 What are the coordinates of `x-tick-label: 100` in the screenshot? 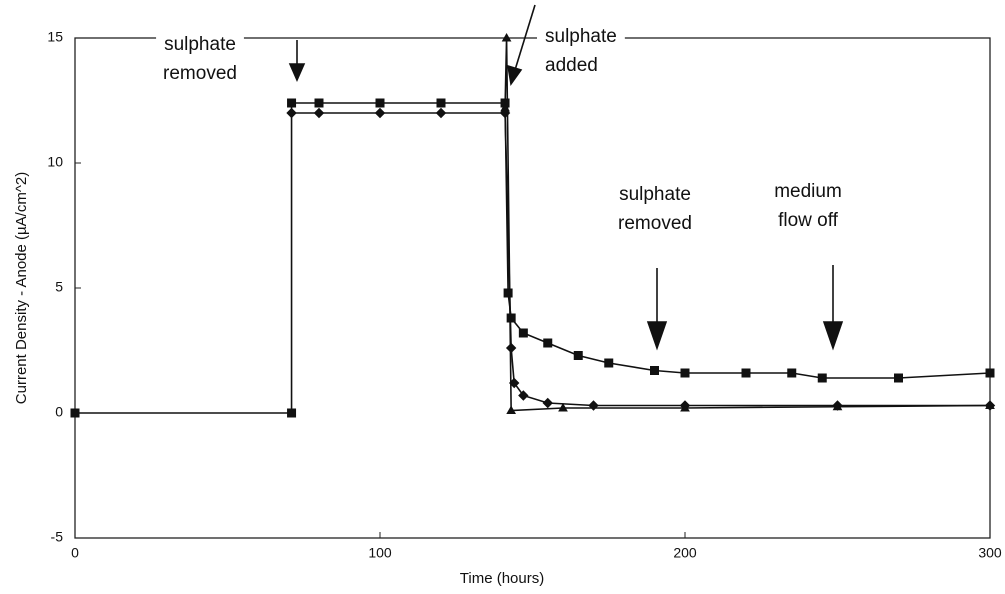 It's located at (380, 553).